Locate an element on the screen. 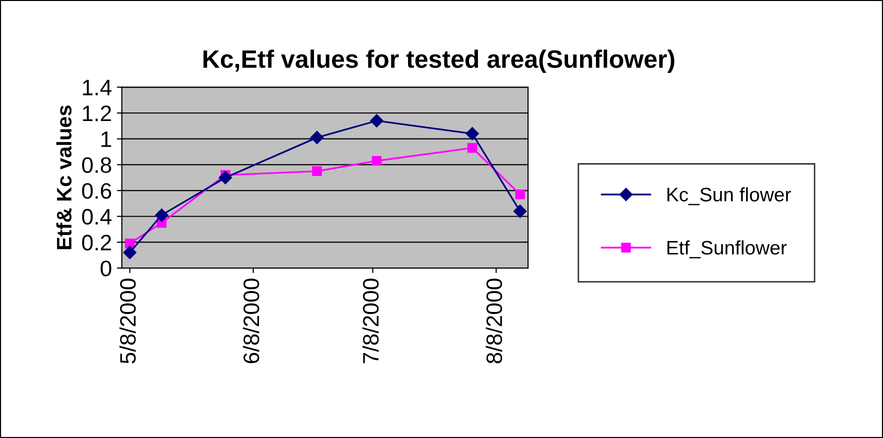 Image resolution: width=883 pixels, height=438 pixels. x-tick-label: 5/8/2000 is located at coordinates (127, 321).